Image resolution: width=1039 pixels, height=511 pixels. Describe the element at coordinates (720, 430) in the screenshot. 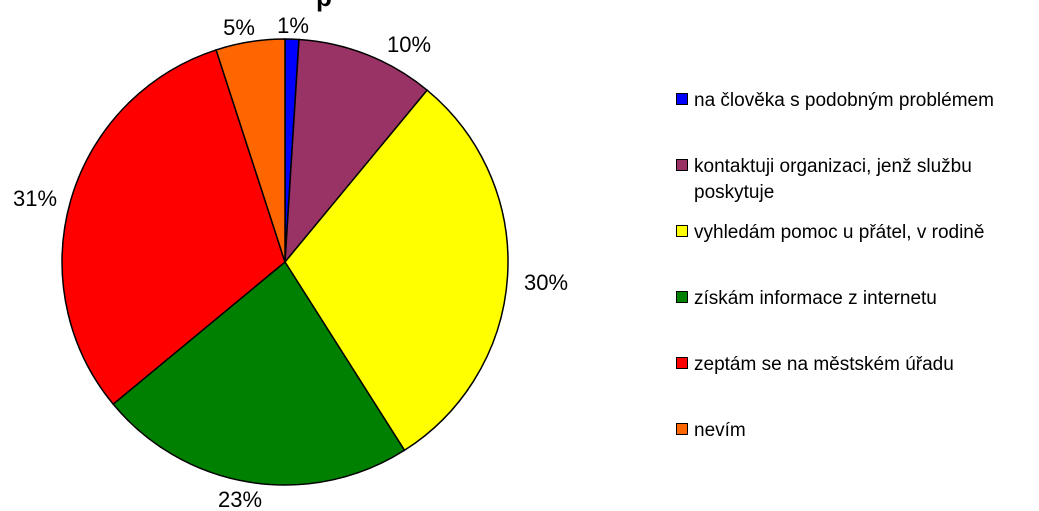

I see `legend-label: nevím` at that location.